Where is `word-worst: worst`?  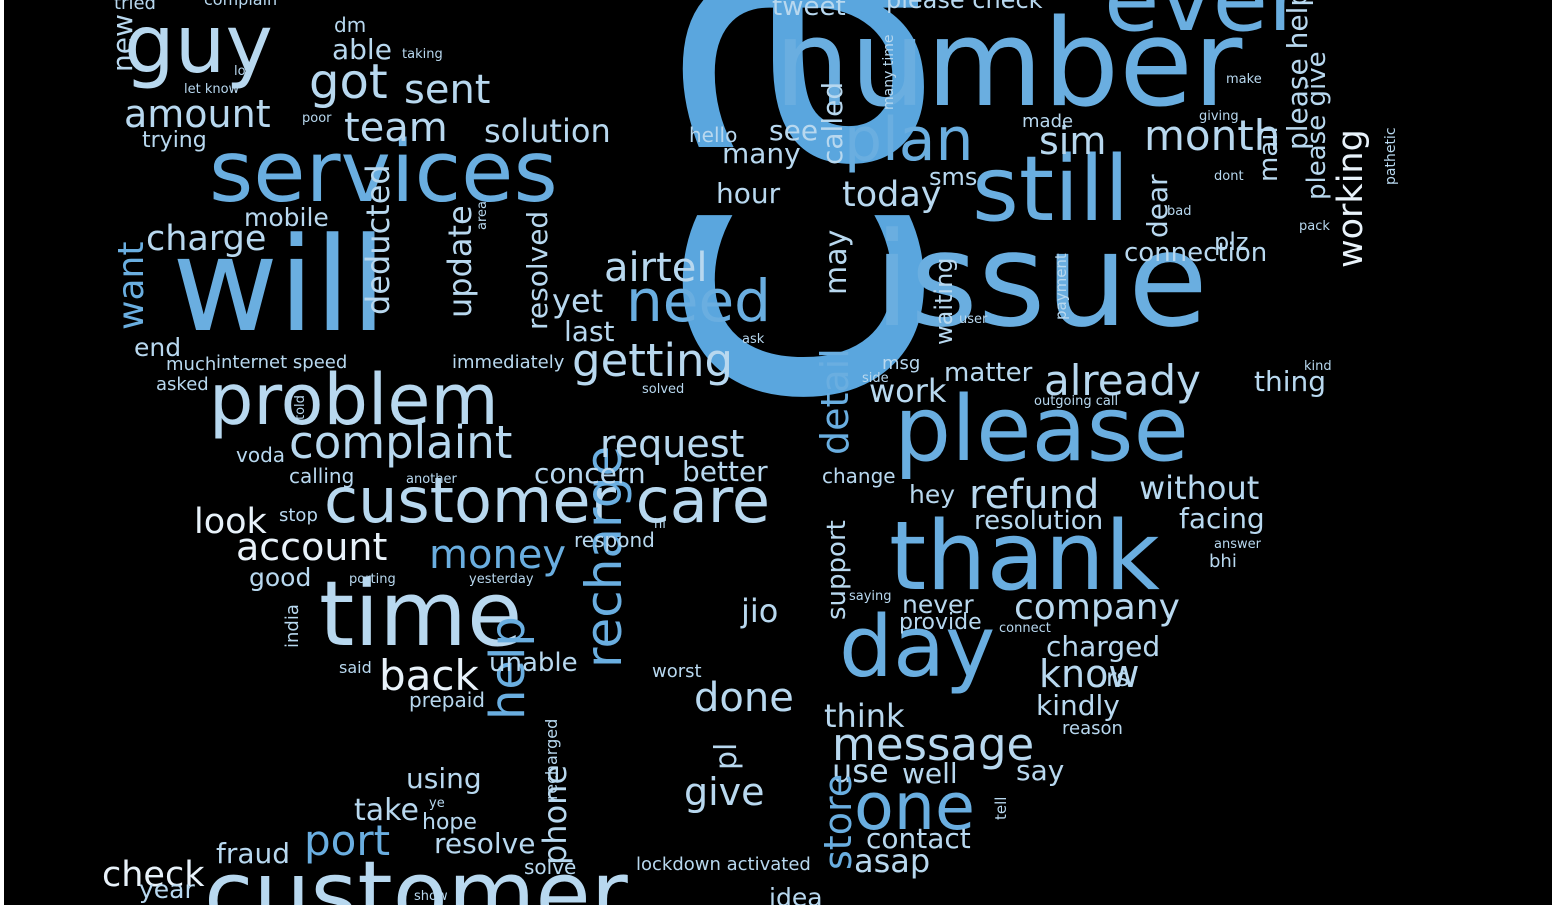 word-worst: worst is located at coordinates (677, 671).